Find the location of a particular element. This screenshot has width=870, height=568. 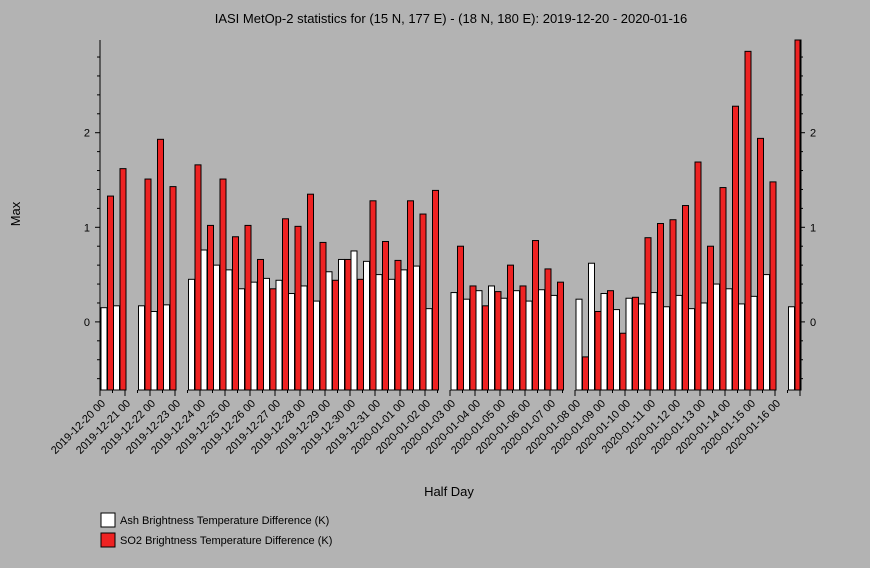

y-tick-label-right: 1 is located at coordinates (813, 228).